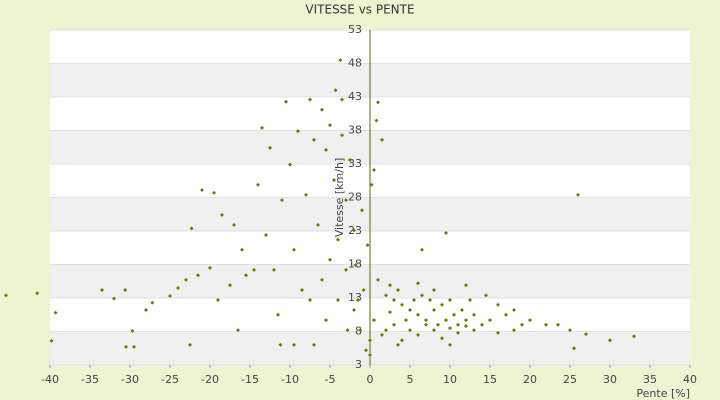 This screenshot has width=720, height=400. Describe the element at coordinates (50, 379) in the screenshot. I see `x-tick-label: -40` at that location.